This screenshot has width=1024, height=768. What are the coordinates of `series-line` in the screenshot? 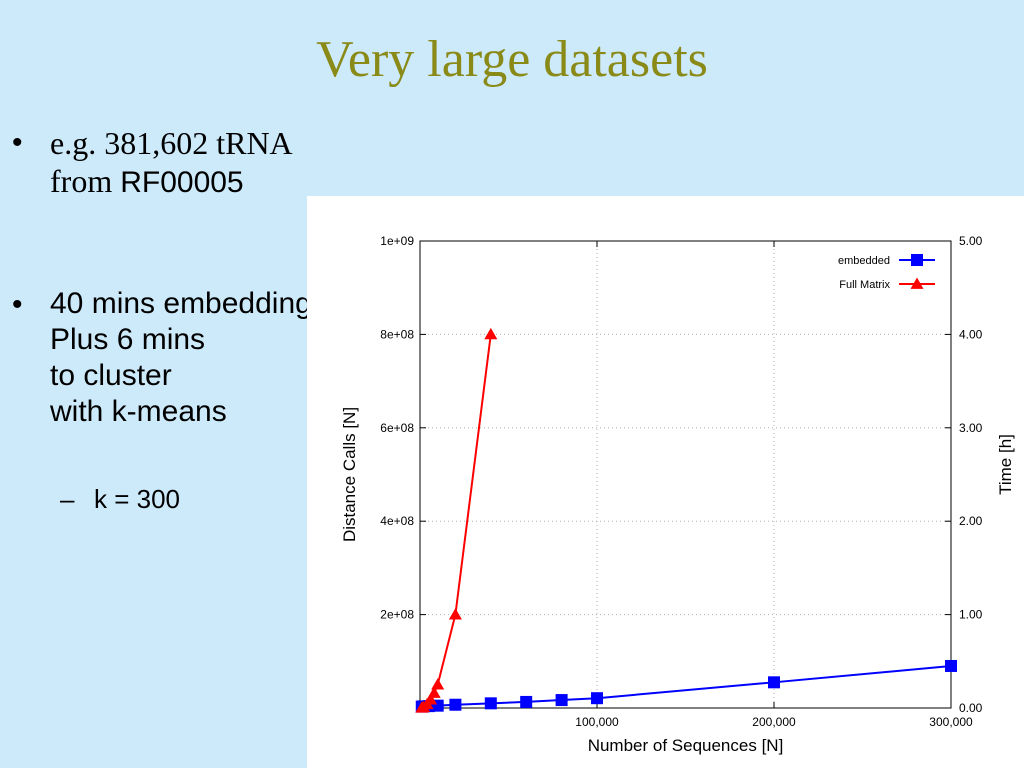 It's located at (686, 686).